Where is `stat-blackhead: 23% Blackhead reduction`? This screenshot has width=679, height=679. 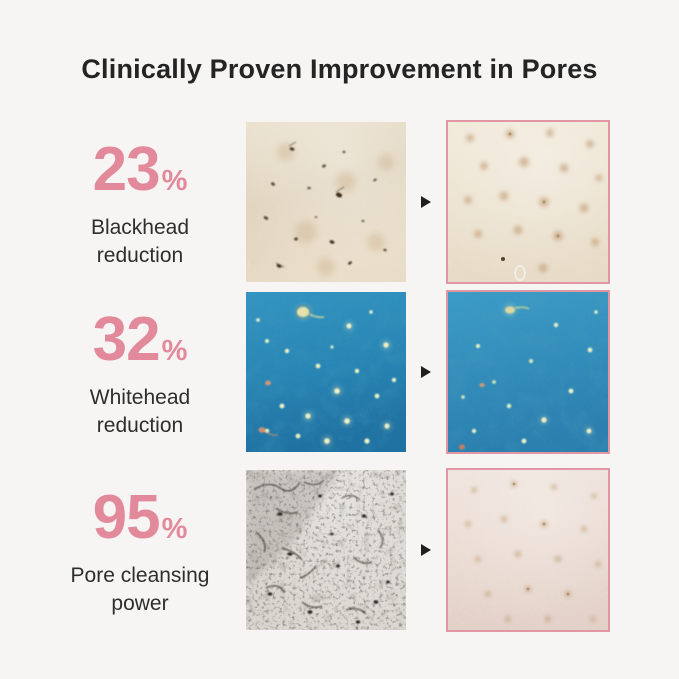 stat-blackhead: 23% Blackhead reduction is located at coordinates (140, 202).